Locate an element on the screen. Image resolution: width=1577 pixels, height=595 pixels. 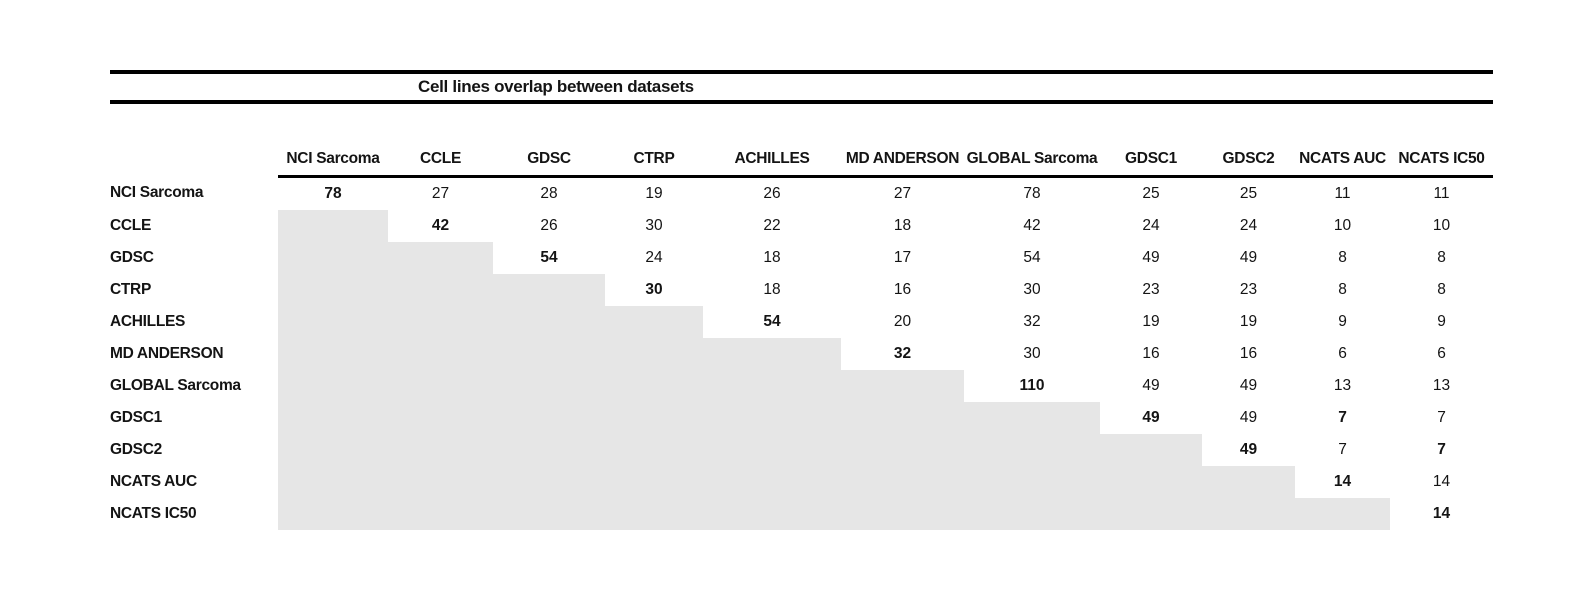
matrix-cell: 32 is located at coordinates (1032, 321).